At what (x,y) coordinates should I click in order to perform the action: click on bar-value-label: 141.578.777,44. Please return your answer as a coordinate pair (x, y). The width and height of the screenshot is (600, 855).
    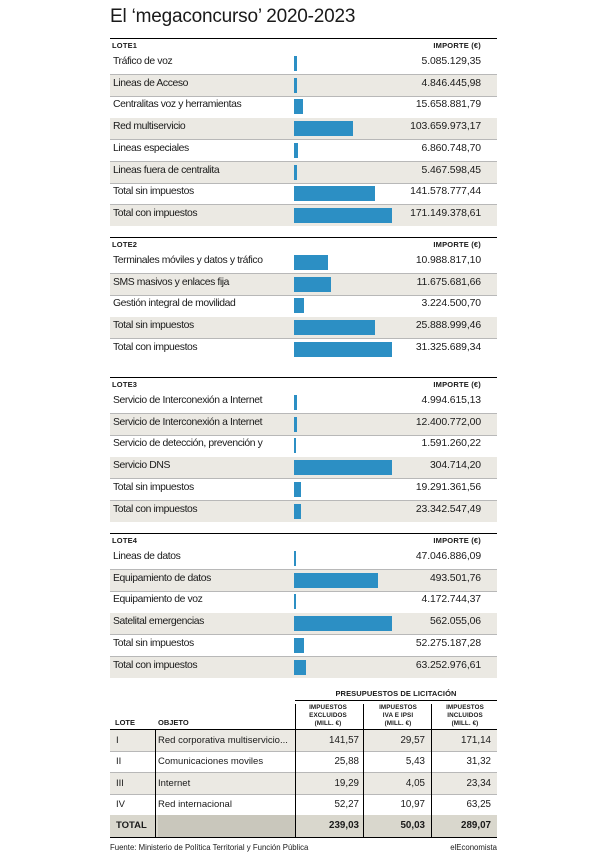
    Looking at the image, I should click on (445, 192).